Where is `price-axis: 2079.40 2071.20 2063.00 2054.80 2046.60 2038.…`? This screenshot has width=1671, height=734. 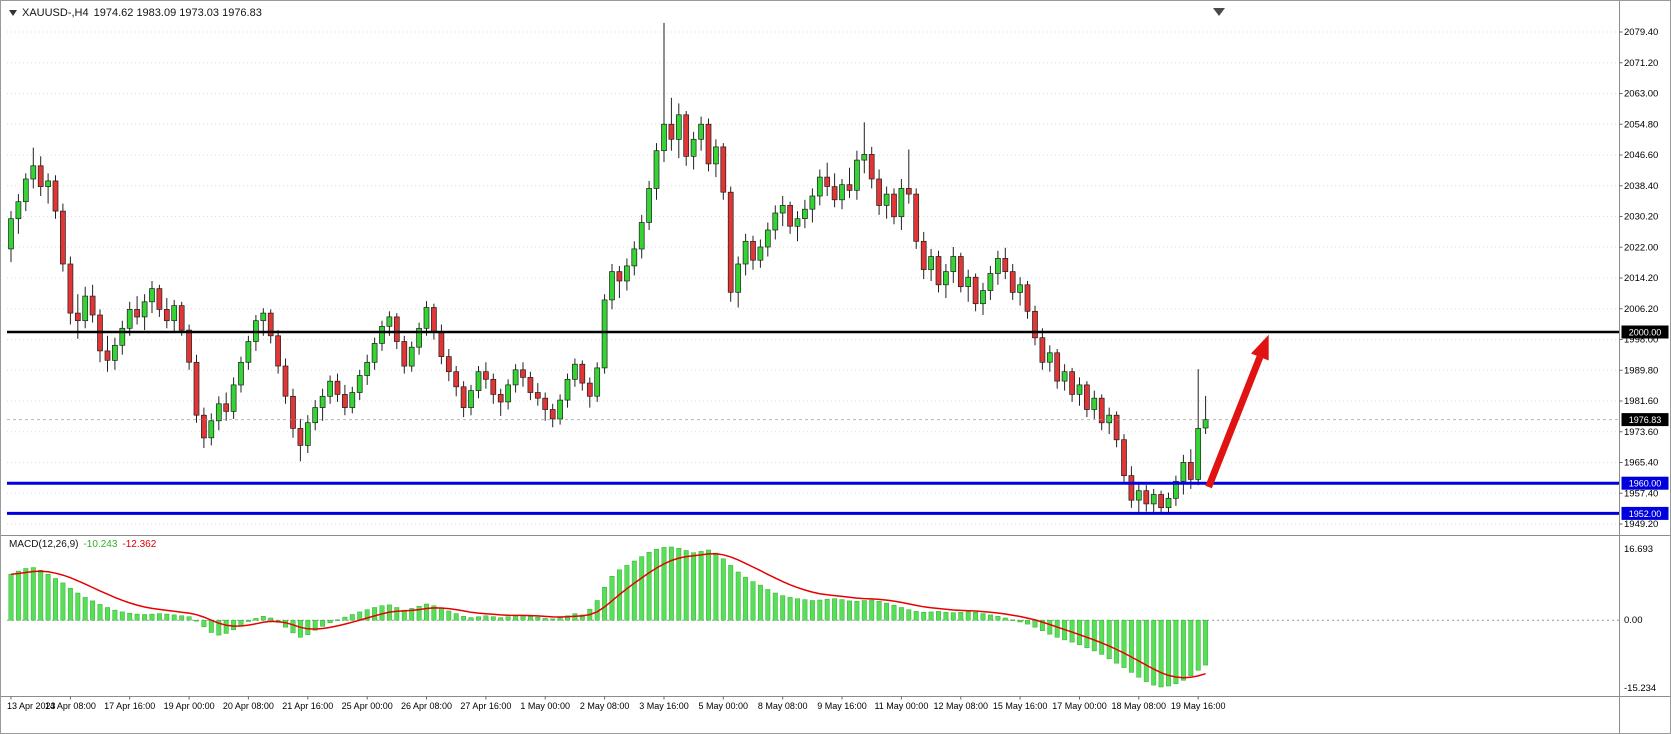 price-axis: 2079.40 2071.20 2063.00 2054.80 2046.60 2038.… is located at coordinates (1639, 360).